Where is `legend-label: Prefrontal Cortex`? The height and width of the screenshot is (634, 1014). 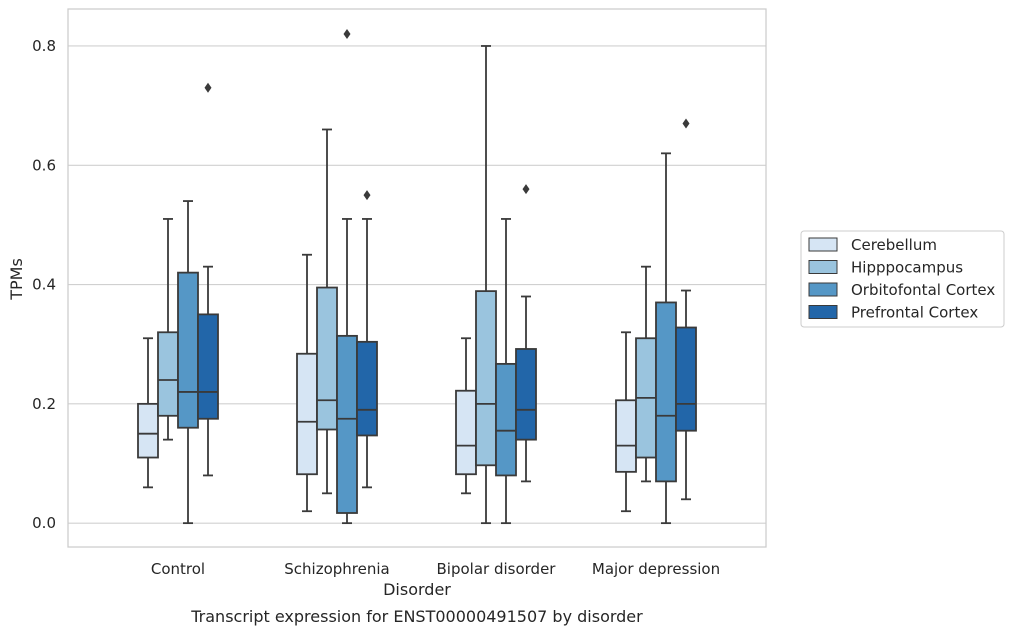 legend-label: Prefrontal Cortex is located at coordinates (914, 313).